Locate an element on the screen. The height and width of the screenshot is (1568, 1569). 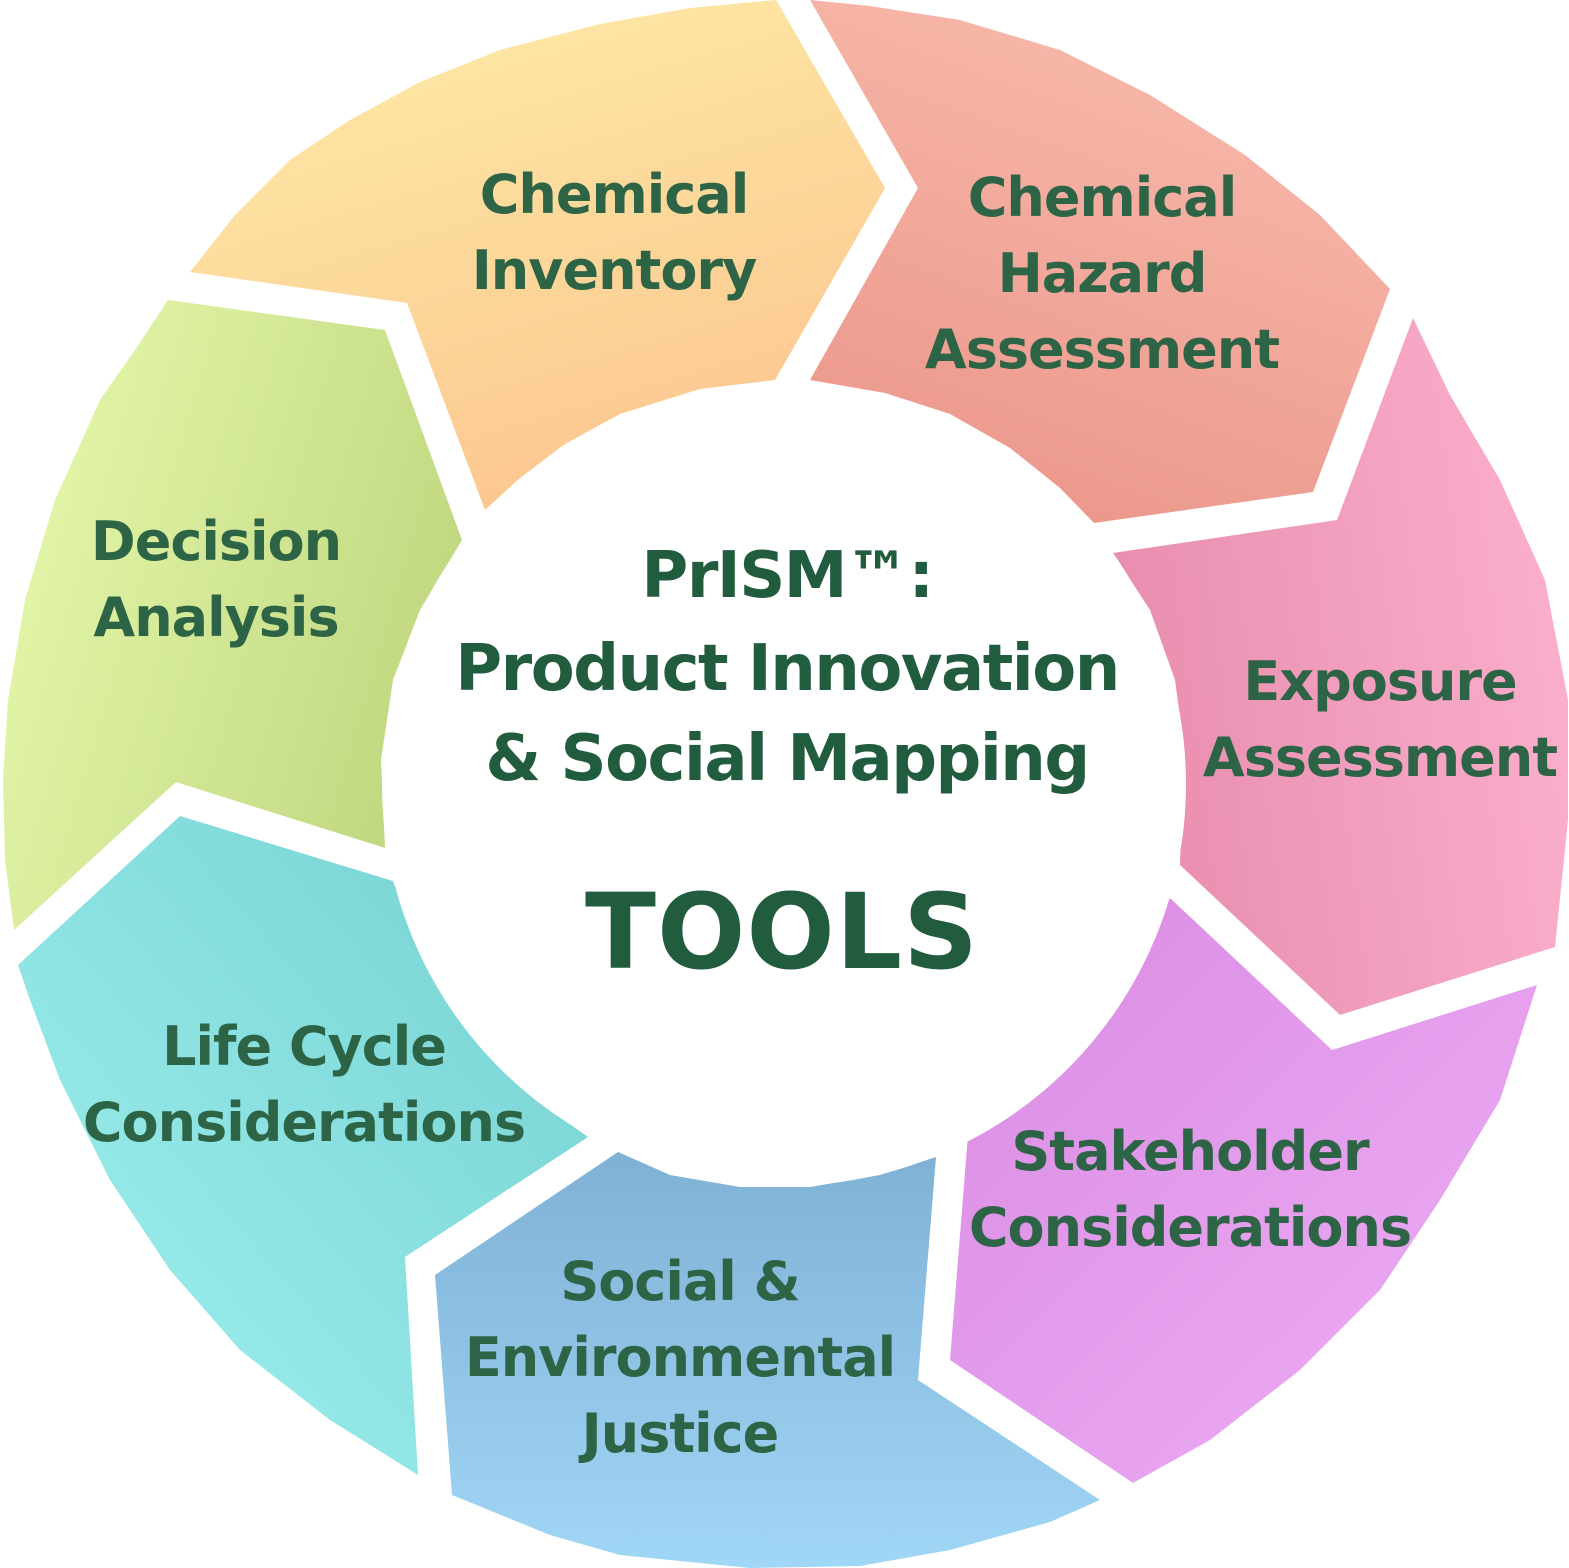
segment-social-environmental-justice is located at coordinates (767, 1360).